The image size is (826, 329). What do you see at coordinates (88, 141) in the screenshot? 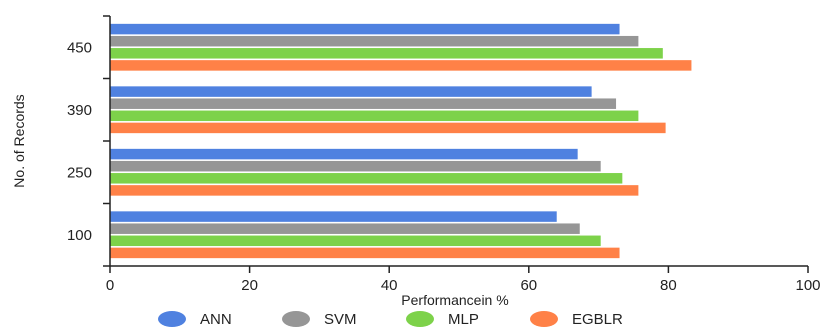
I see `y-ticks-group: 100 250 390 450` at bounding box center [88, 141].